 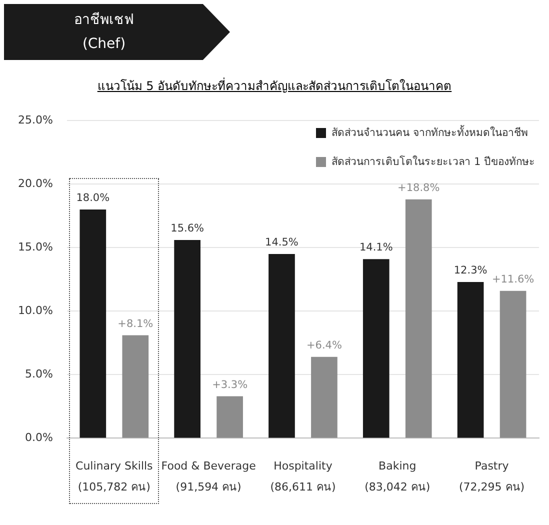 What do you see at coordinates (35, 183) in the screenshot?
I see `y-tick-label: 20.0%` at bounding box center [35, 183].